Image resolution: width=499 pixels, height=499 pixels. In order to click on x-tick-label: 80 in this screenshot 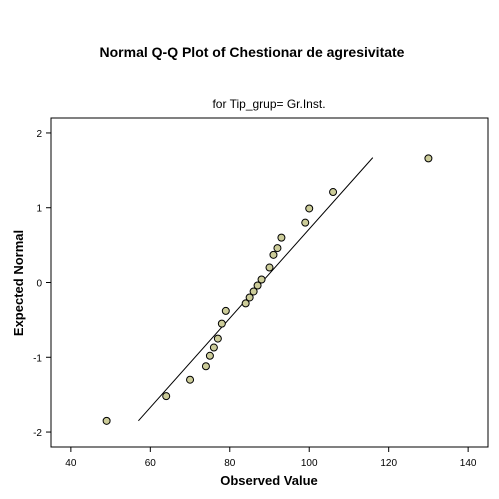, I will do `click(230, 463)`.